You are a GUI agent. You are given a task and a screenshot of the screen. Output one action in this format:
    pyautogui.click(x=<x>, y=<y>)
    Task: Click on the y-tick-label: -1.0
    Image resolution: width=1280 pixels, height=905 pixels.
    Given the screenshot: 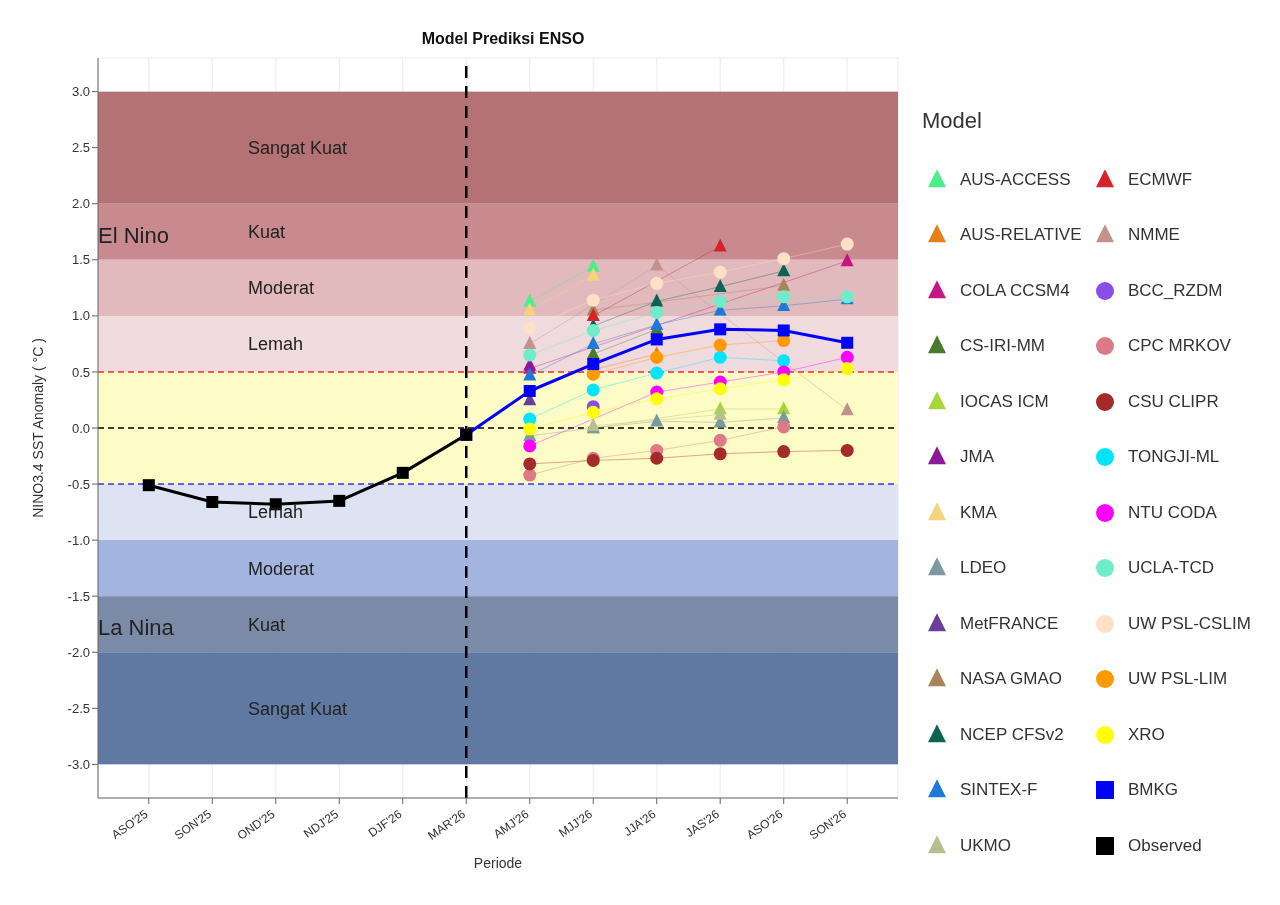 What is the action you would take?
    pyautogui.click(x=78, y=540)
    